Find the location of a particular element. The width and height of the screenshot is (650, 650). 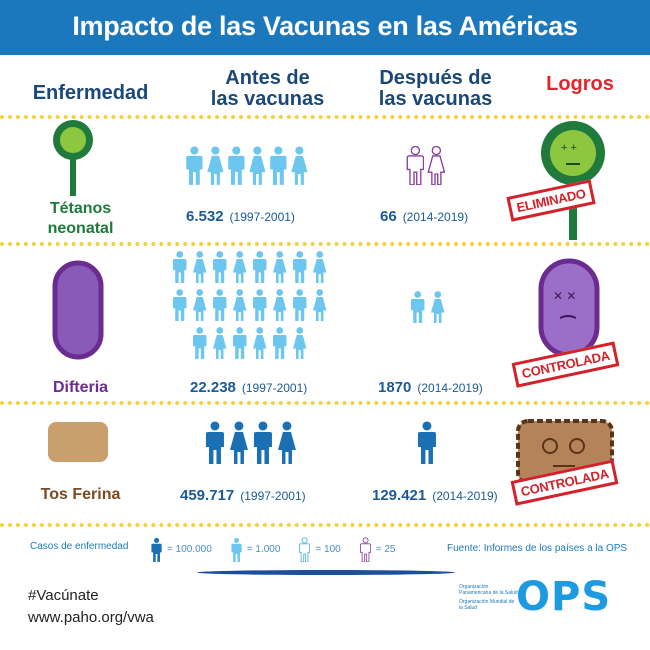

after-icons-tetanus is located at coordinates (426, 167).